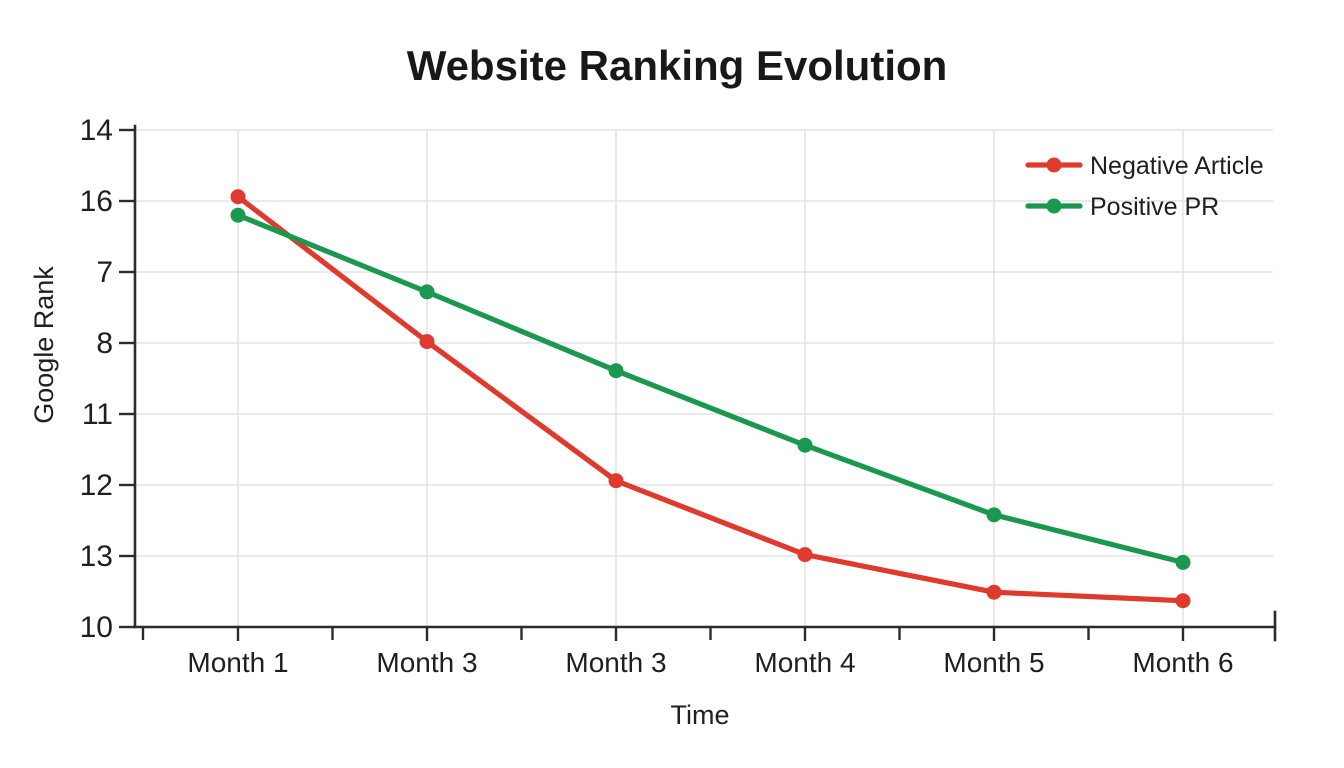 This screenshot has width=1344, height=768. I want to click on y-tick-label: 7, so click(104, 272).